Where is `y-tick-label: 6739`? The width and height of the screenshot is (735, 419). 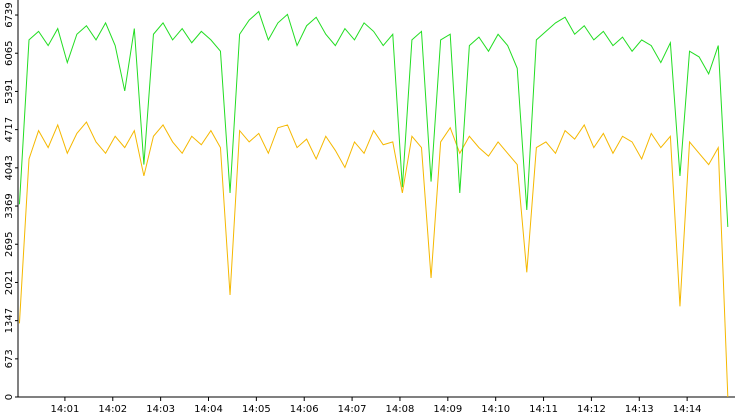 y-tick-label: 6739 is located at coordinates (9, 14).